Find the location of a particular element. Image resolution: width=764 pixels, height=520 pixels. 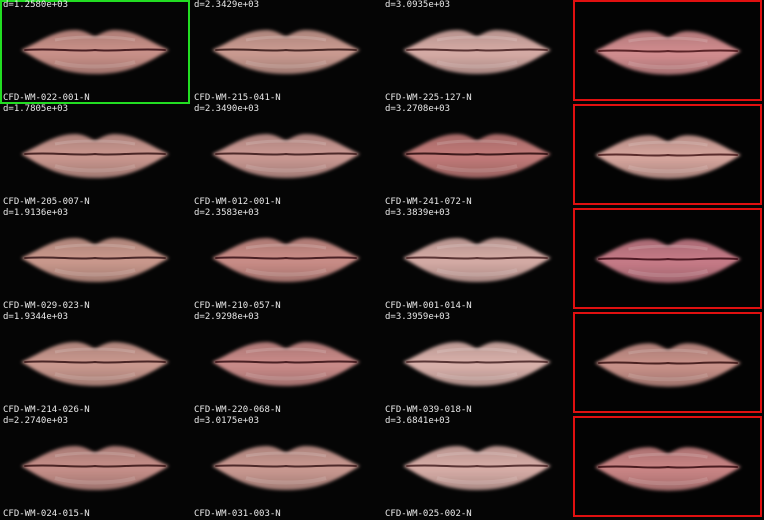

result-tile: d=2.3583e+03 CFD-WM-210-057-N is located at coordinates (286, 260).